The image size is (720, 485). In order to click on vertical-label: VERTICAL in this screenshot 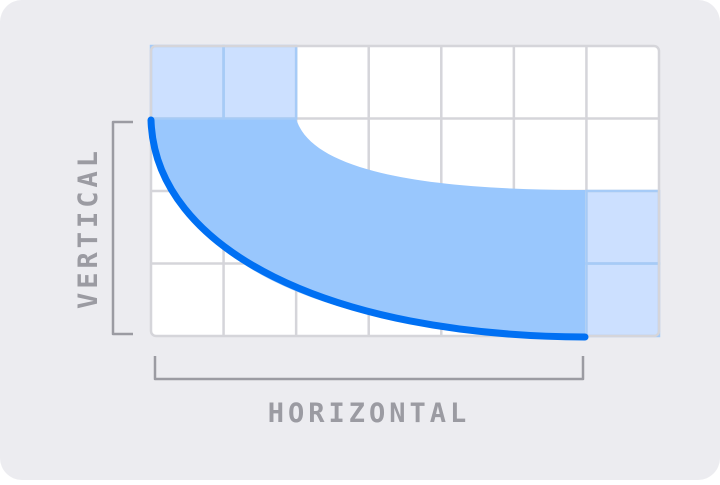, I will do `click(88, 228)`.